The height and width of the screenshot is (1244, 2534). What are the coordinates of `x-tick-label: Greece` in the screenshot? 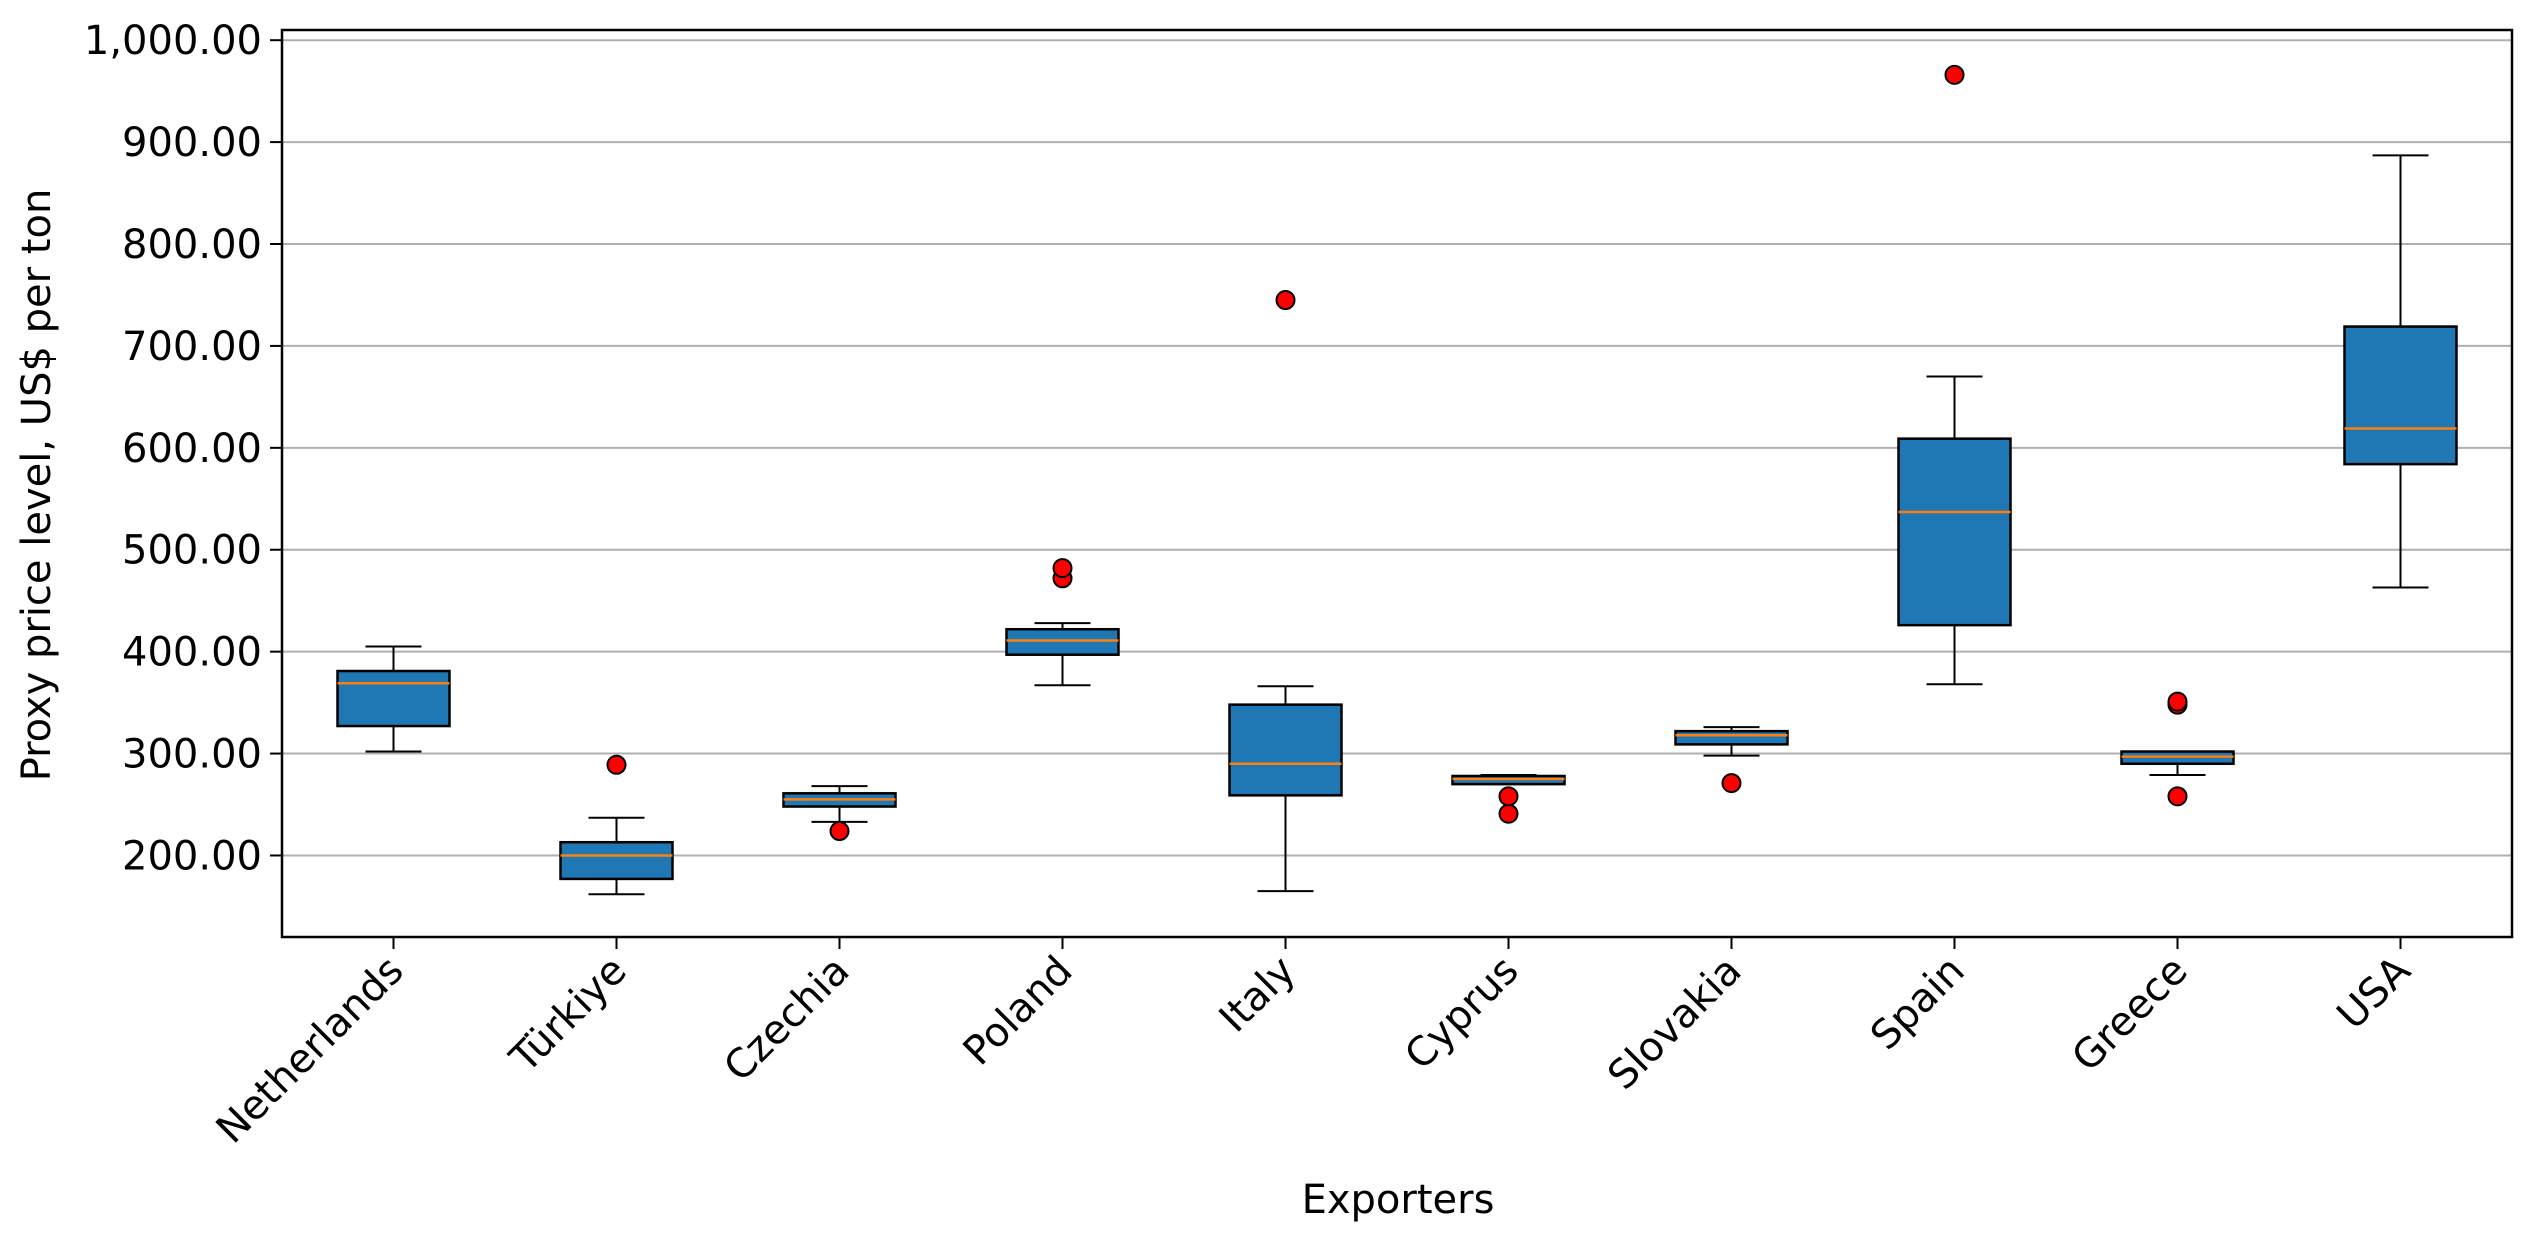 It's located at (2129, 1014).